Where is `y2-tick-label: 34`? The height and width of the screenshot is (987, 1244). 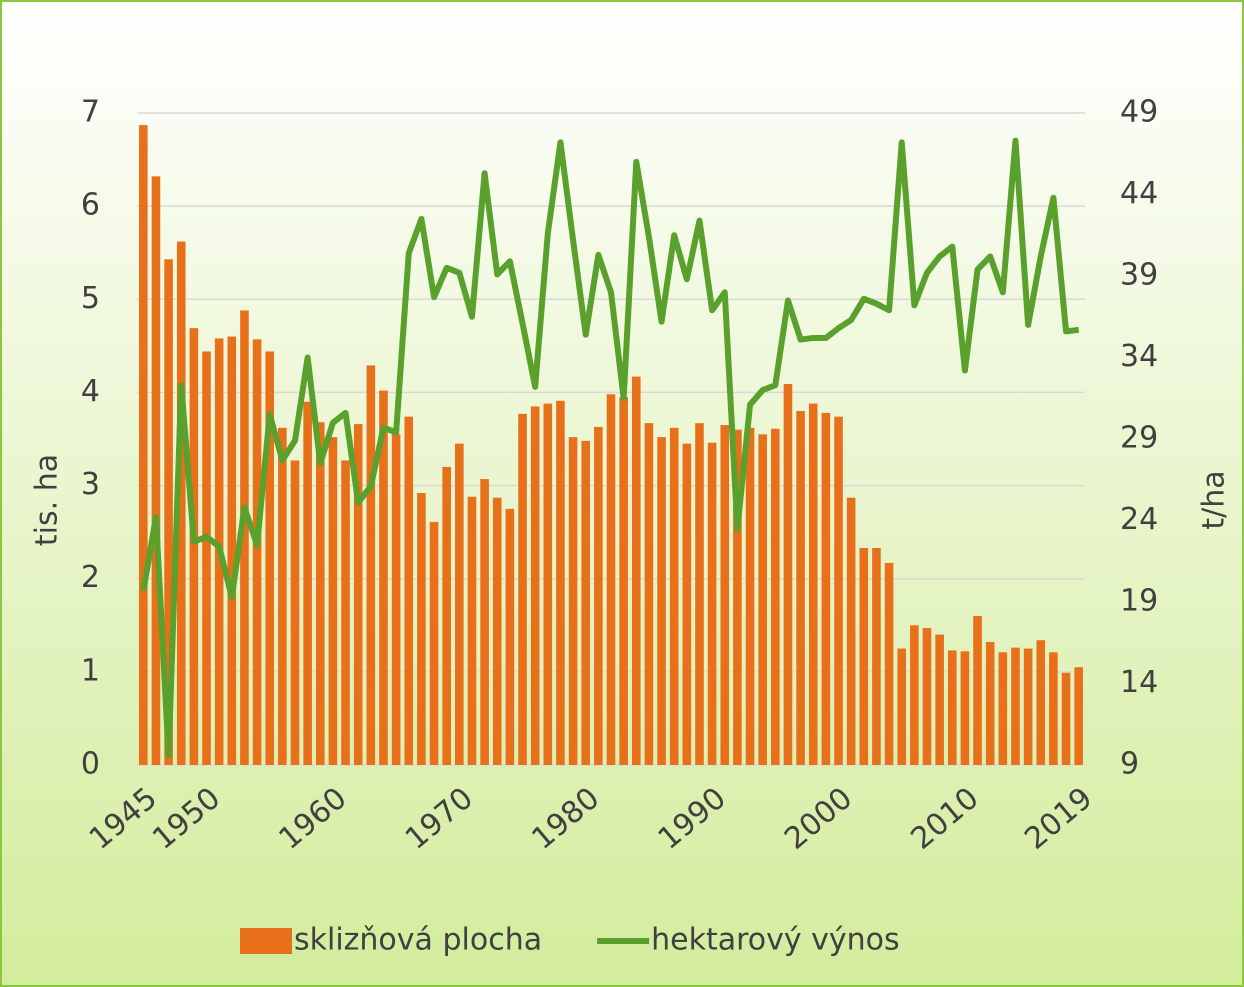 y2-tick-label: 34 is located at coordinates (1139, 356).